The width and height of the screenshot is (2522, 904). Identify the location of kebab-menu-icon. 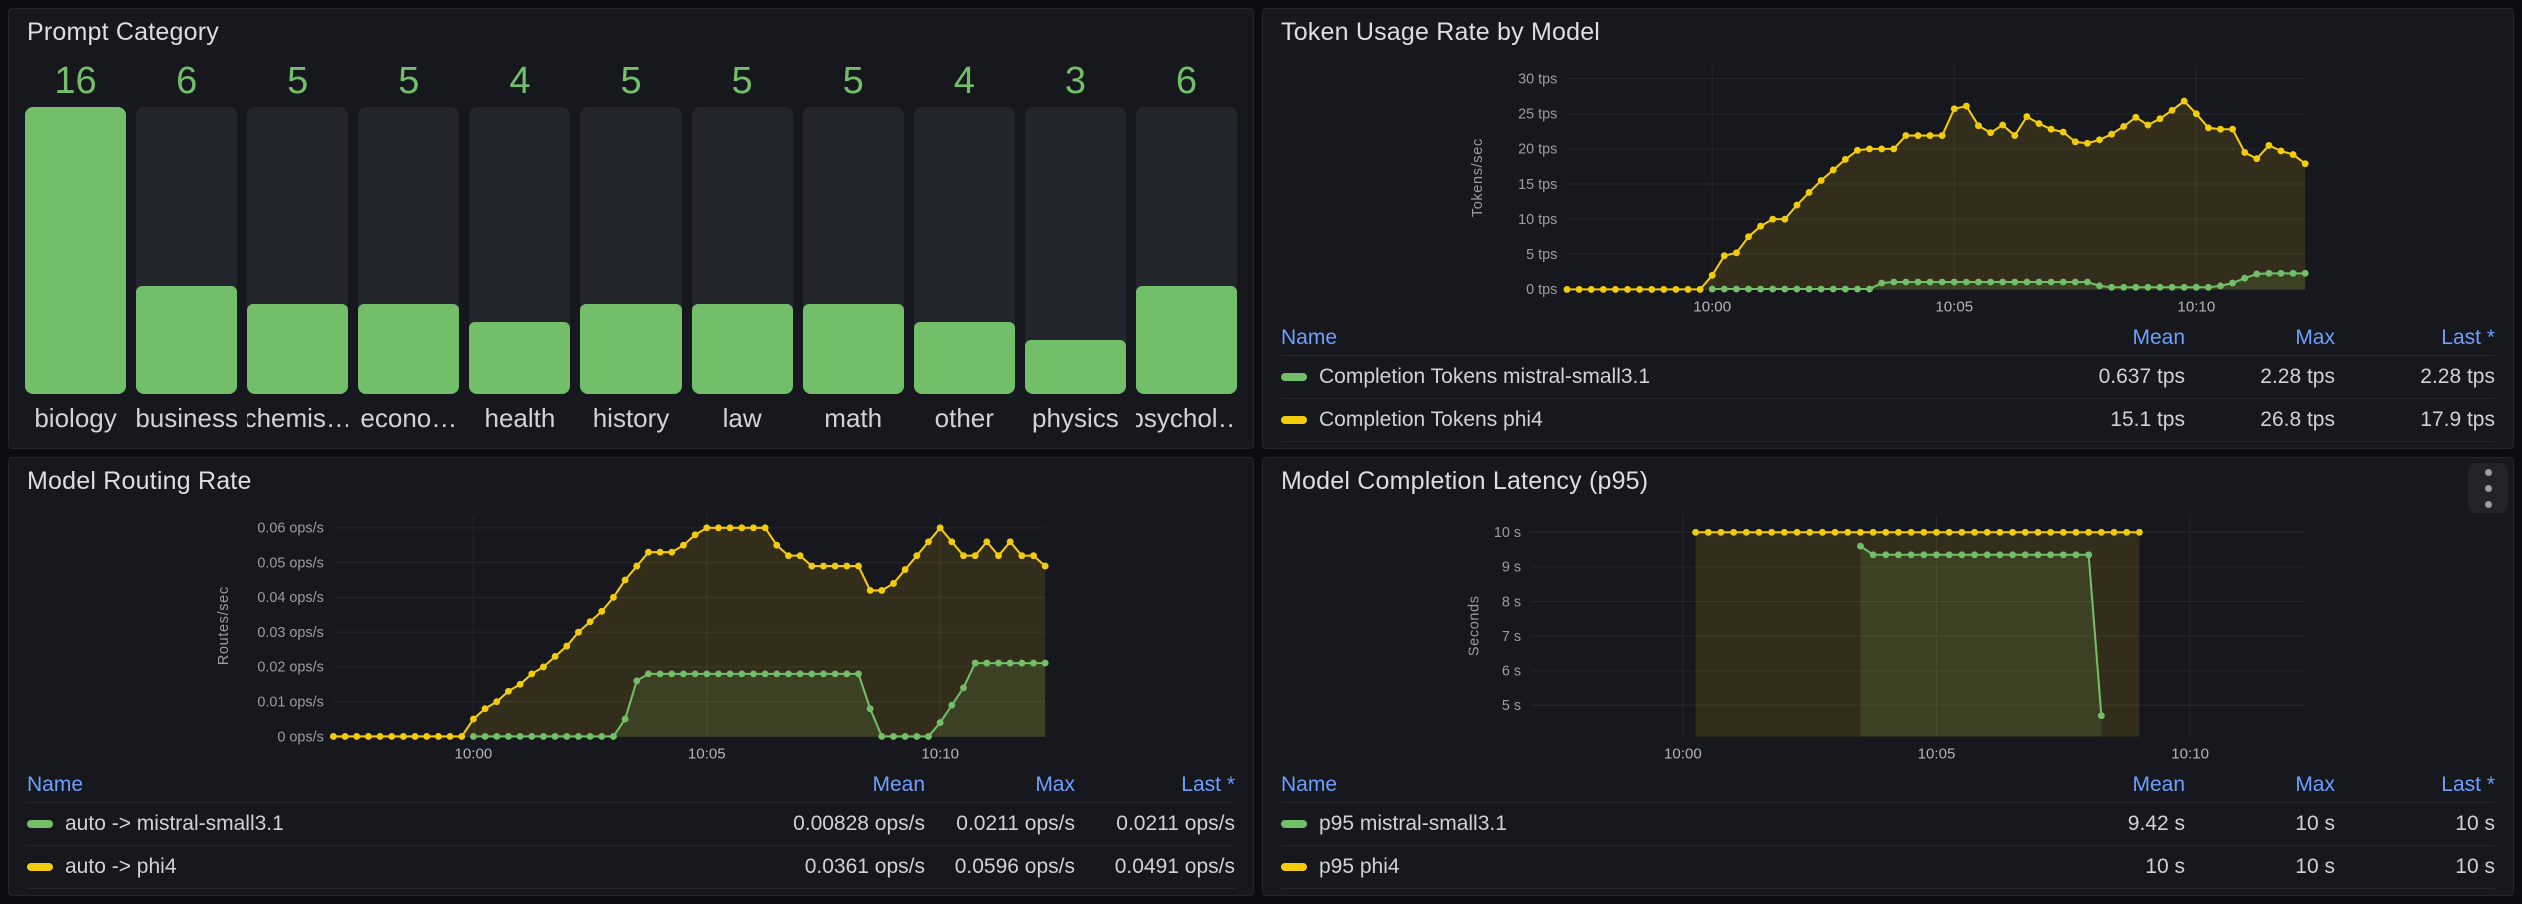
(2488, 488).